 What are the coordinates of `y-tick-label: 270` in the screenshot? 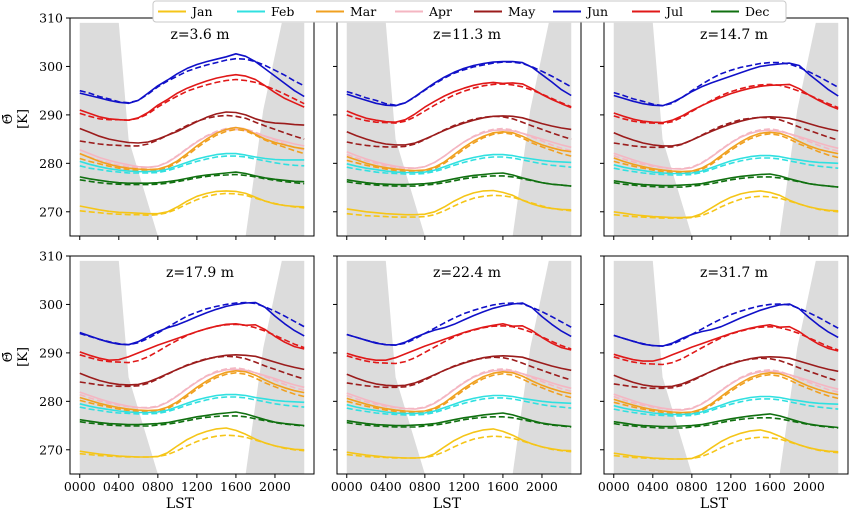 It's located at (51, 211).